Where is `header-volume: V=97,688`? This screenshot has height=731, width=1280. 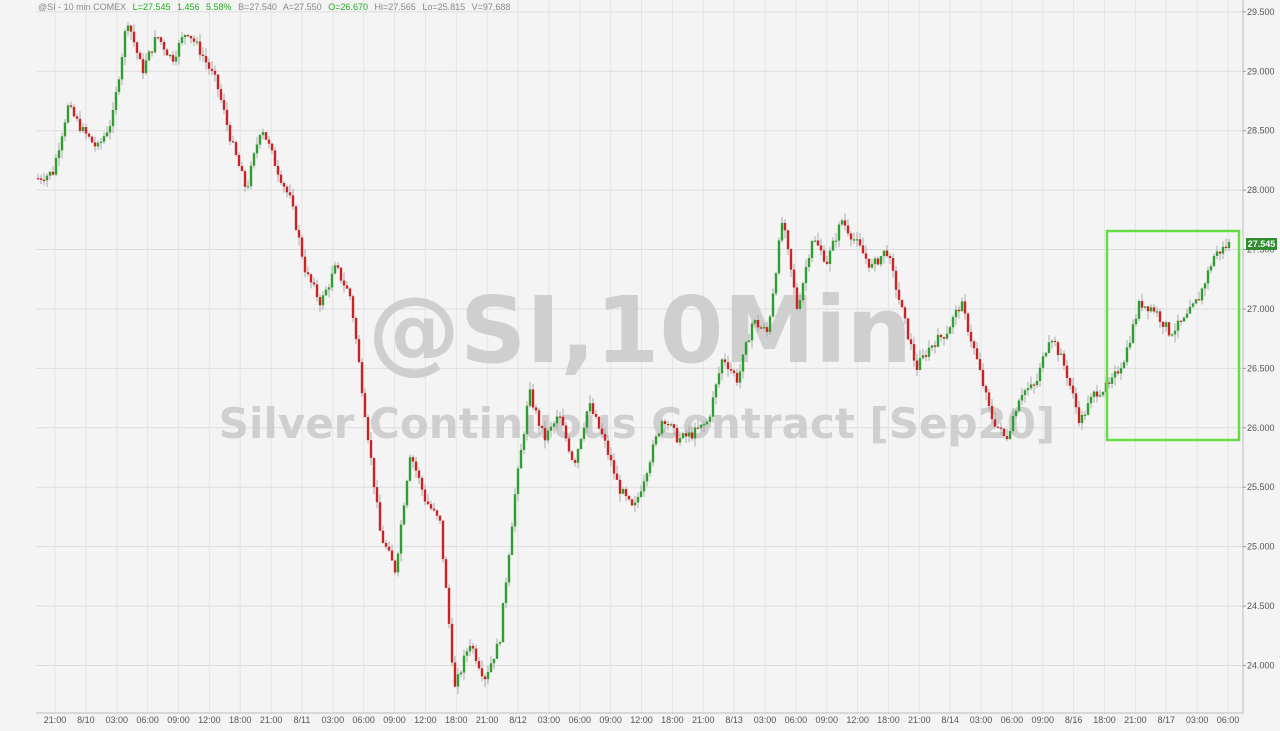
header-volume: V=97,688 is located at coordinates (491, 7).